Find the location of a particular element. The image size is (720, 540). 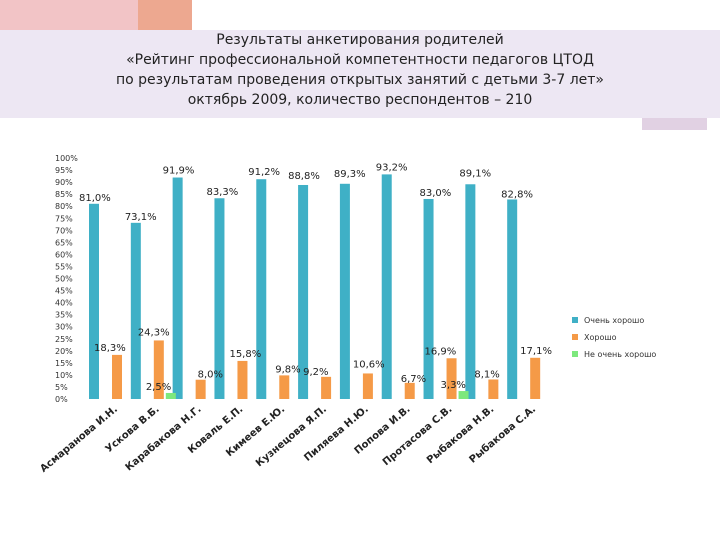

data-label: 24,3% is located at coordinates (154, 332).